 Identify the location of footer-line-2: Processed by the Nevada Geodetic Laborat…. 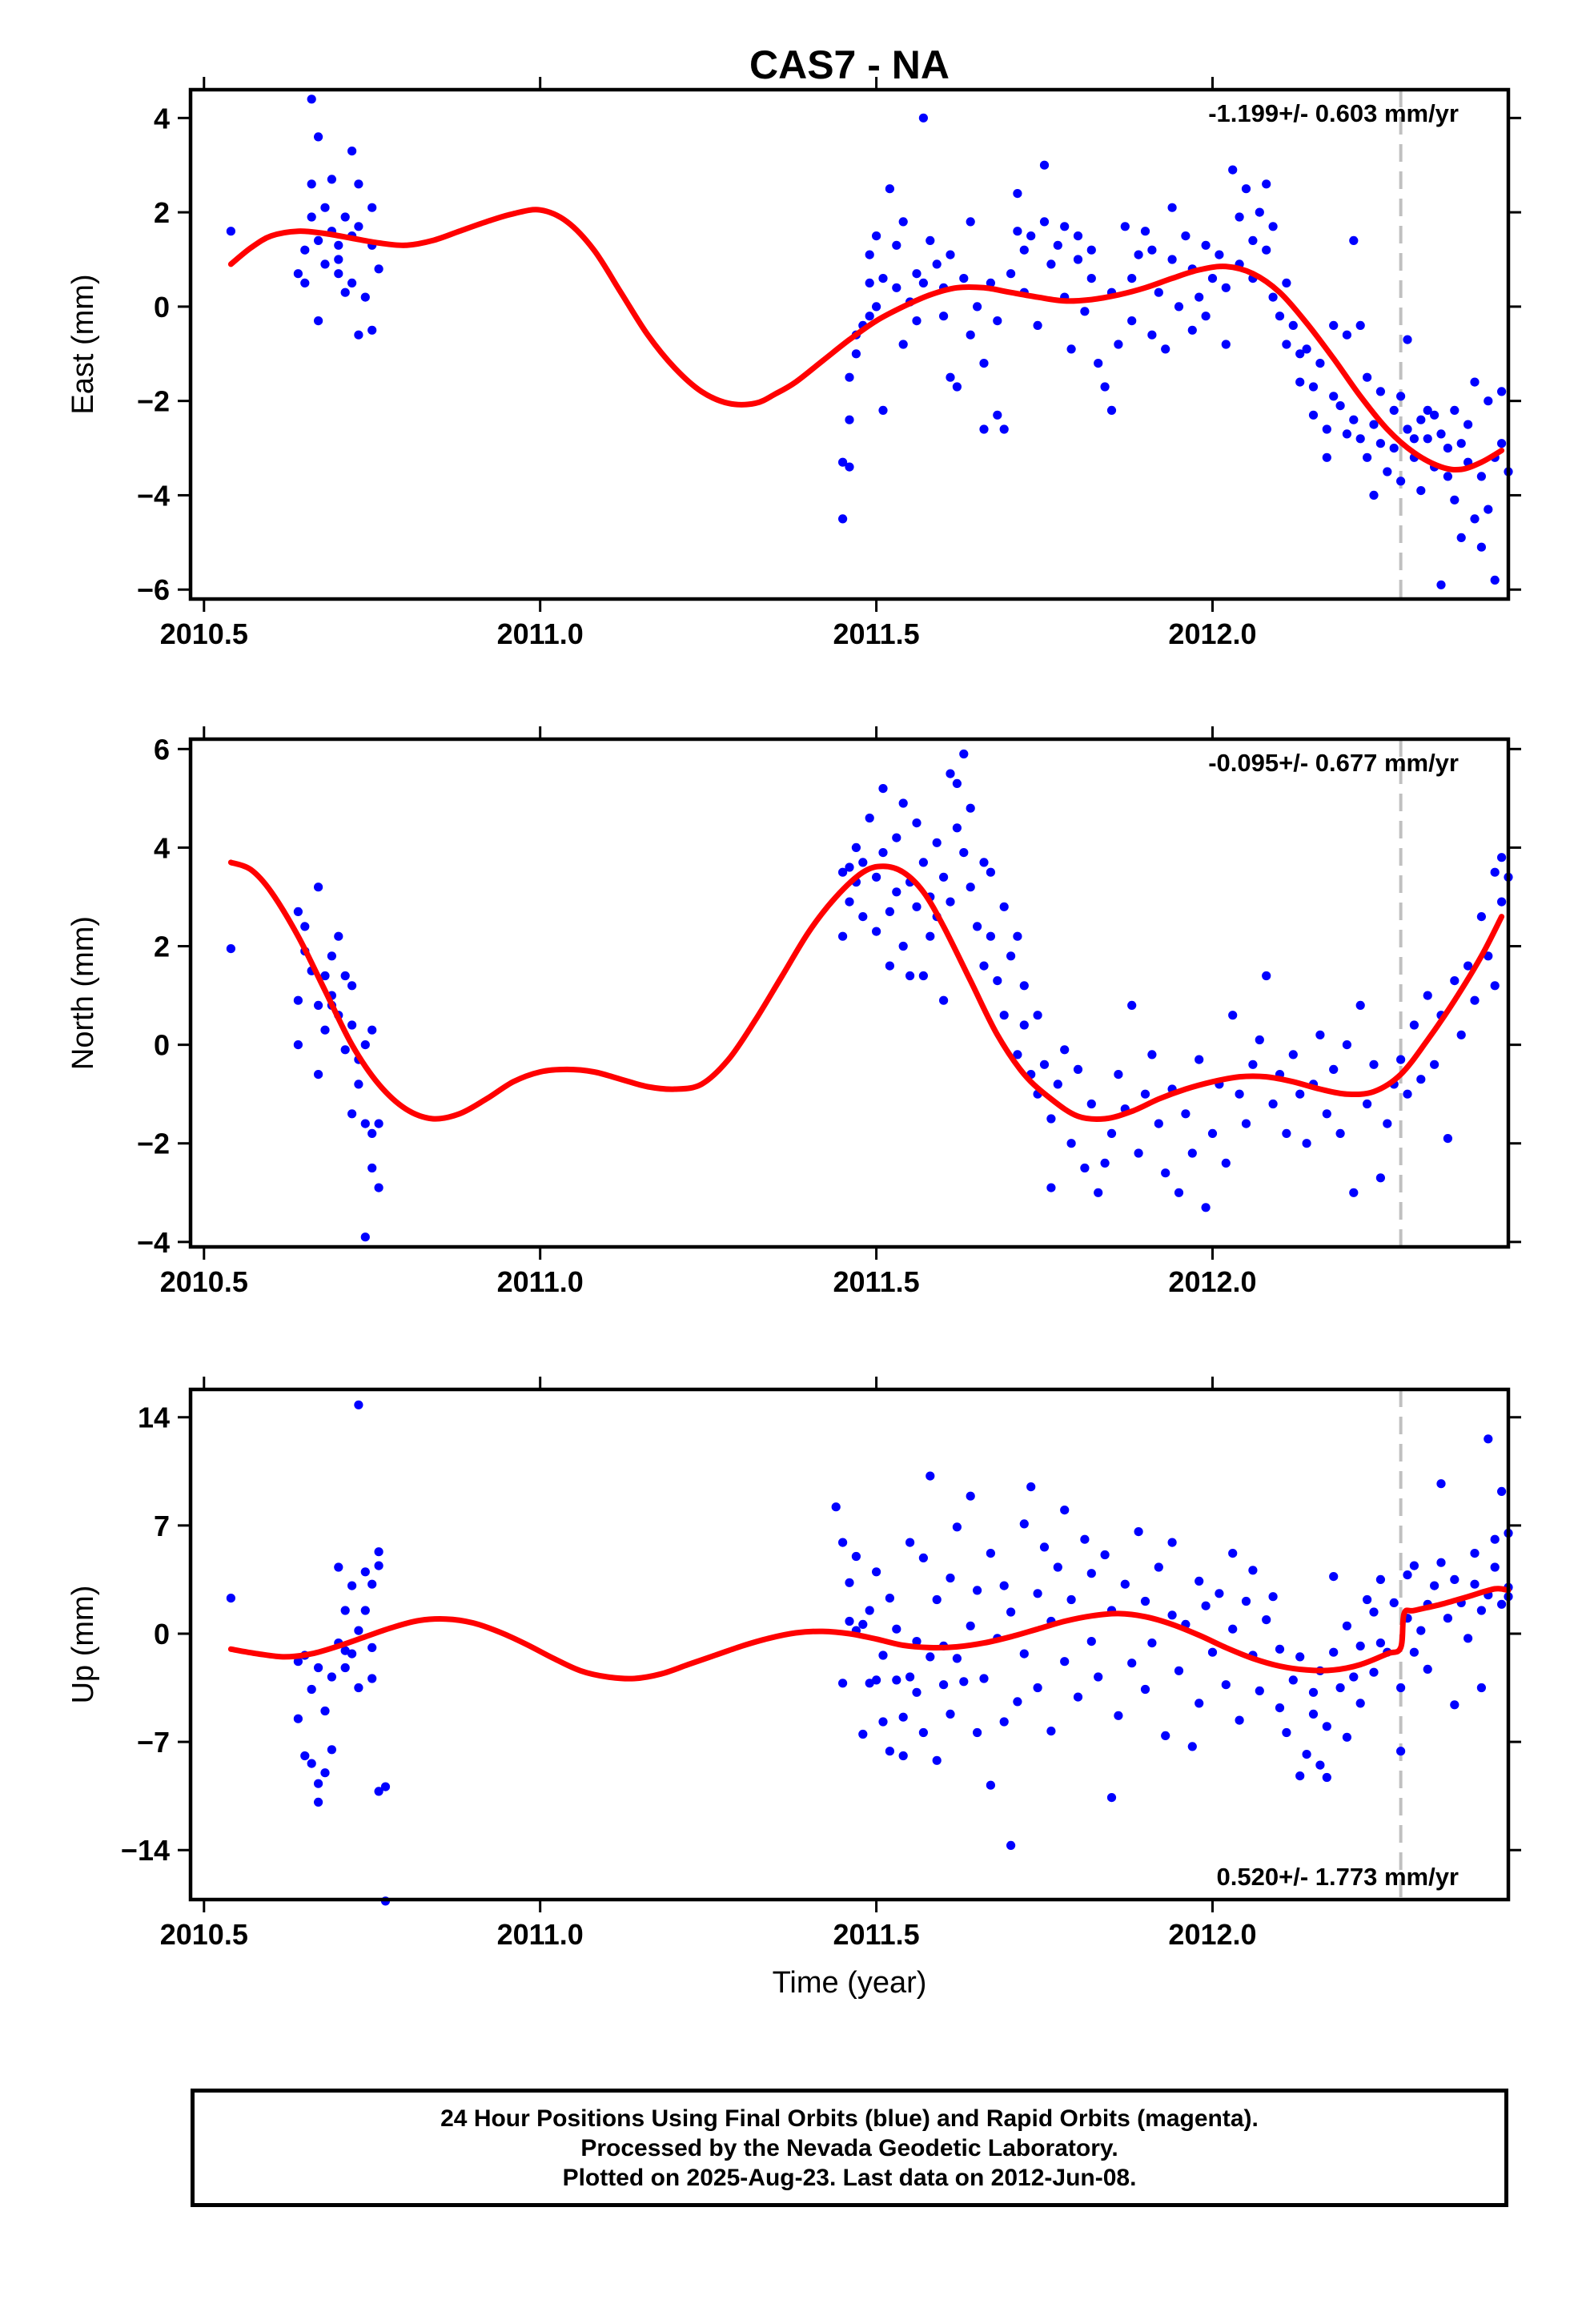
(849, 2147).